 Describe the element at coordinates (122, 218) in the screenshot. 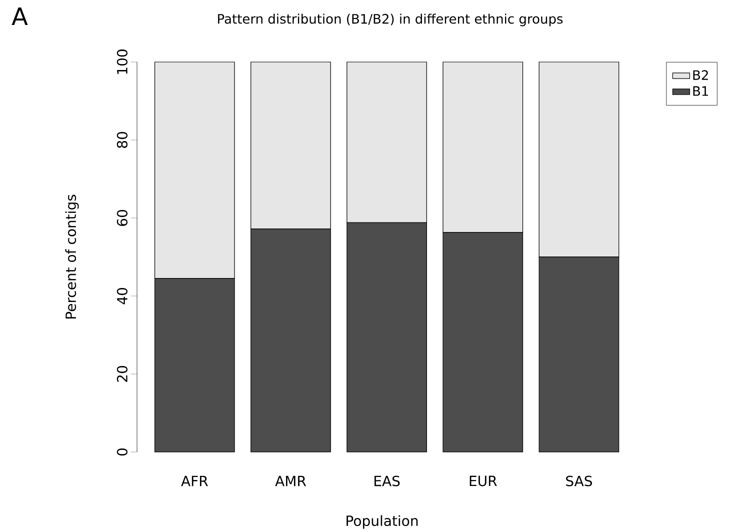

I see `y-tick-label: 60` at that location.